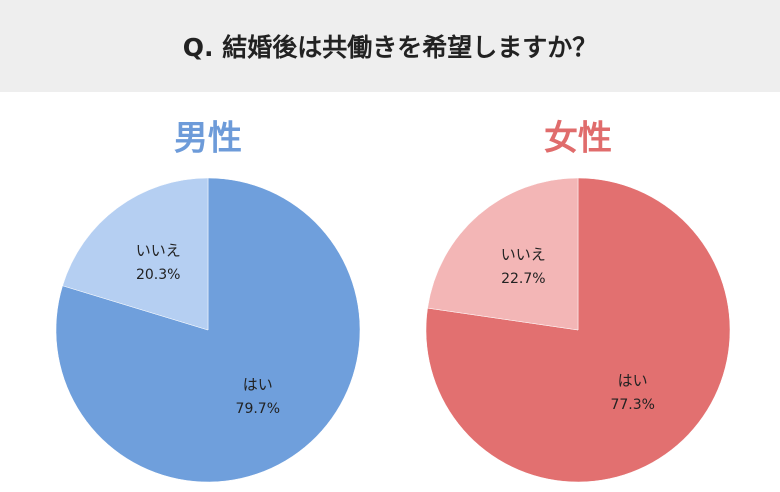  Describe the element at coordinates (208, 139) in the screenshot. I see `pie-title: 男性` at that location.